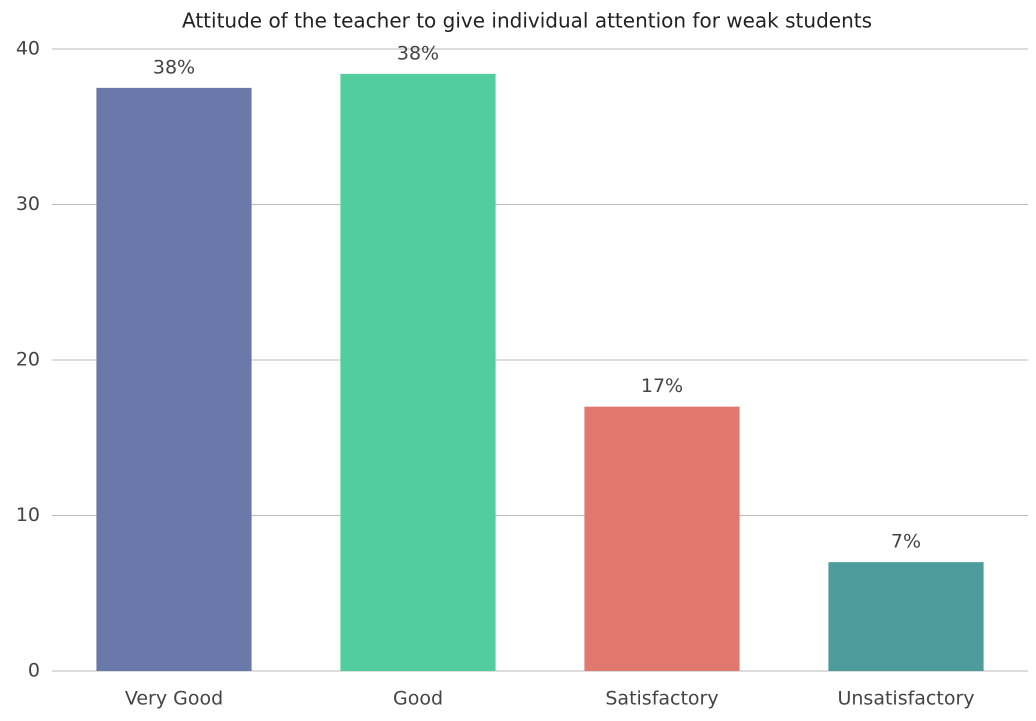  I want to click on y-tick-label: 30, so click(28, 204).